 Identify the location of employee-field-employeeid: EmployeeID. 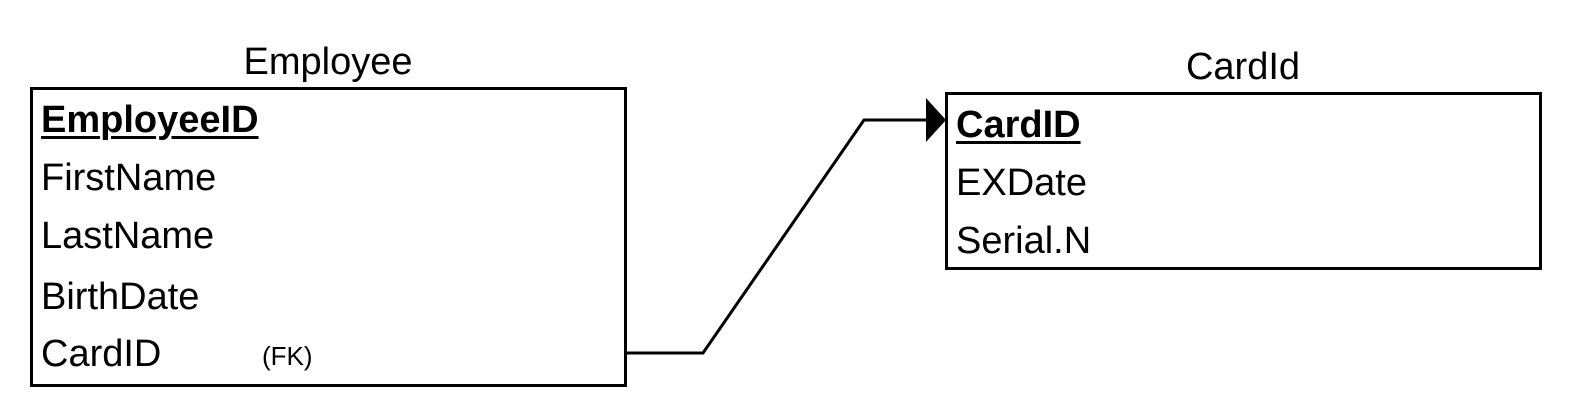
(150, 120).